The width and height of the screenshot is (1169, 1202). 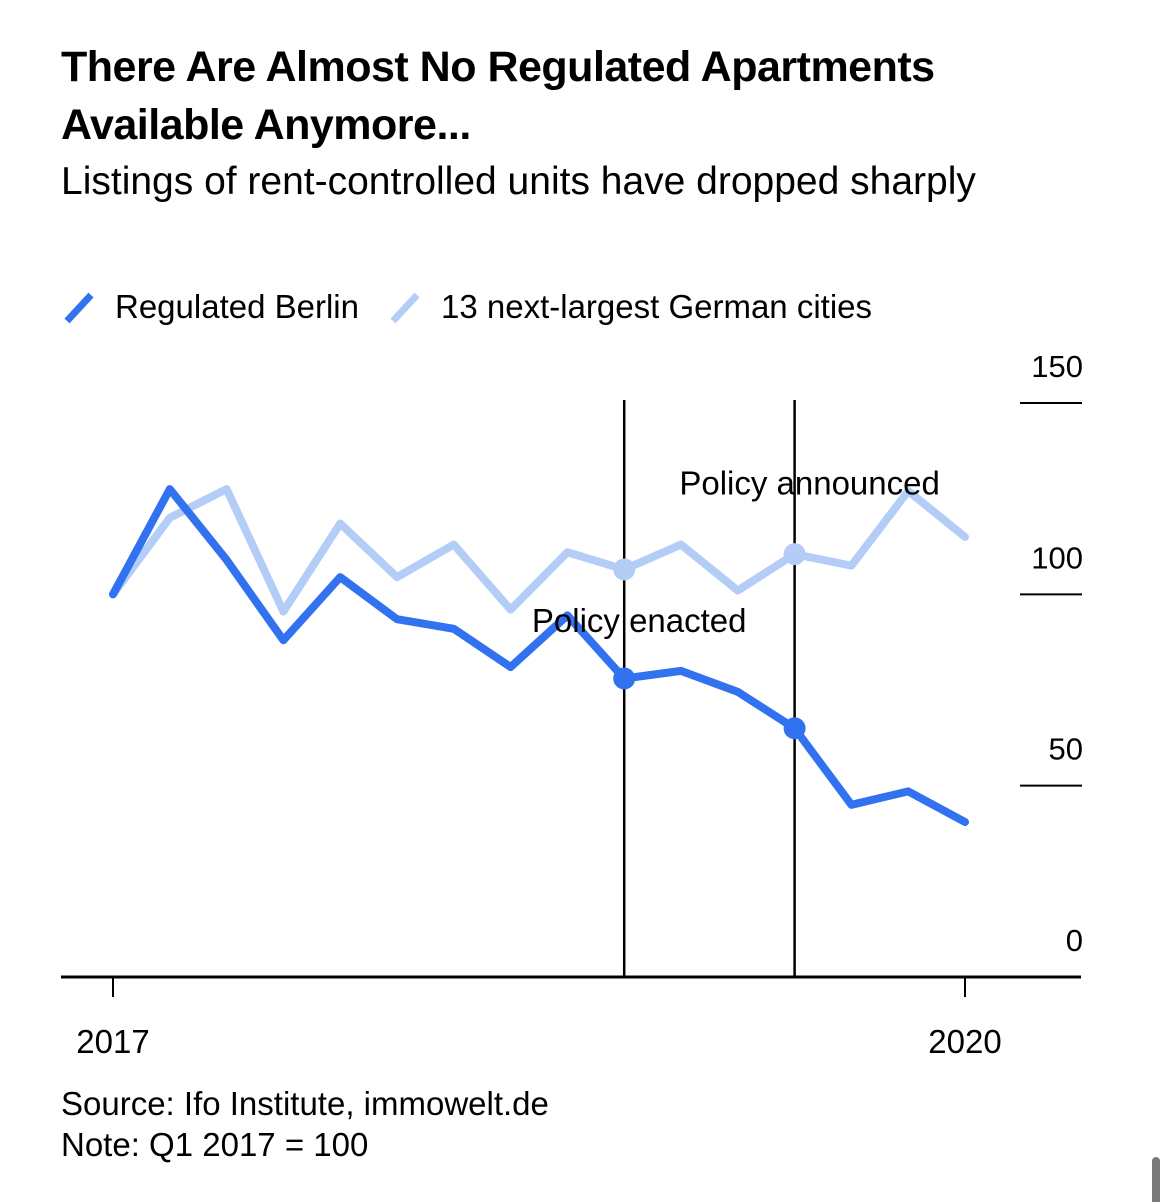 I want to click on y-tick-label: 50, so click(x=1066, y=749).